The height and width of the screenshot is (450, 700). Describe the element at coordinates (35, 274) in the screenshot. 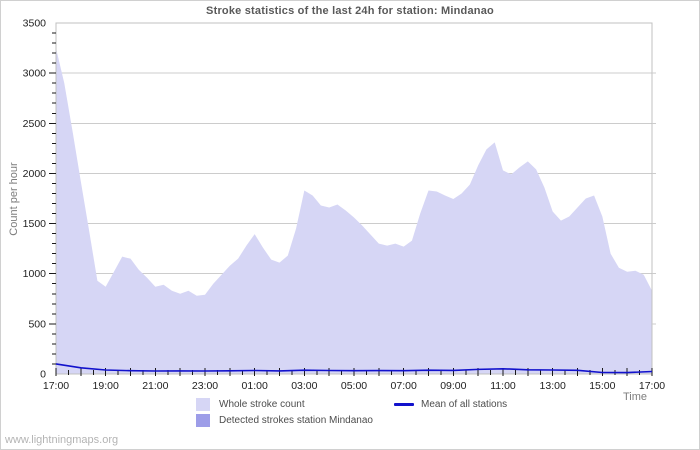

I see `y-tick-label: 1000` at that location.